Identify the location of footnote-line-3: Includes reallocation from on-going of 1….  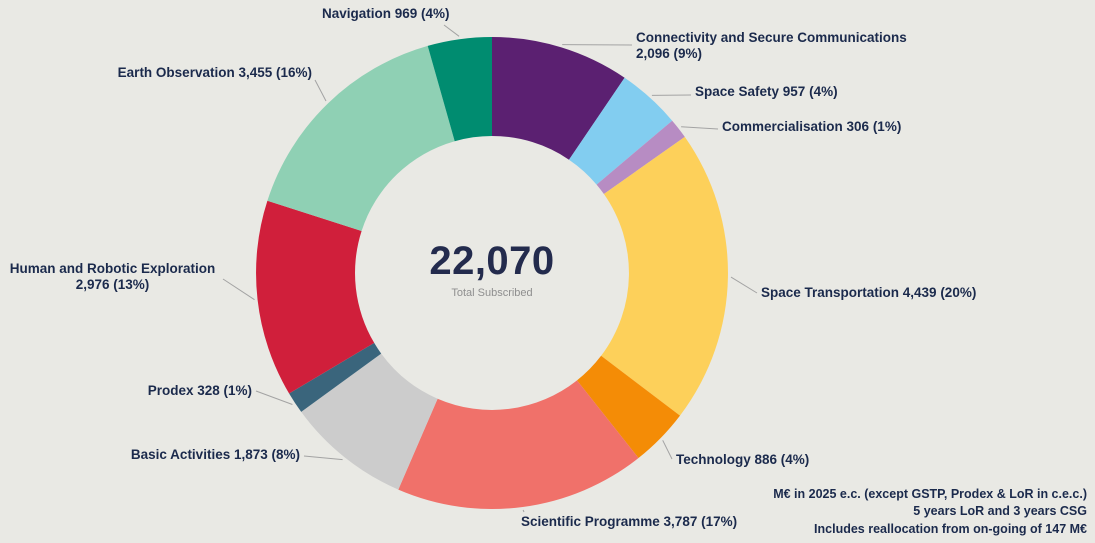
(950, 528).